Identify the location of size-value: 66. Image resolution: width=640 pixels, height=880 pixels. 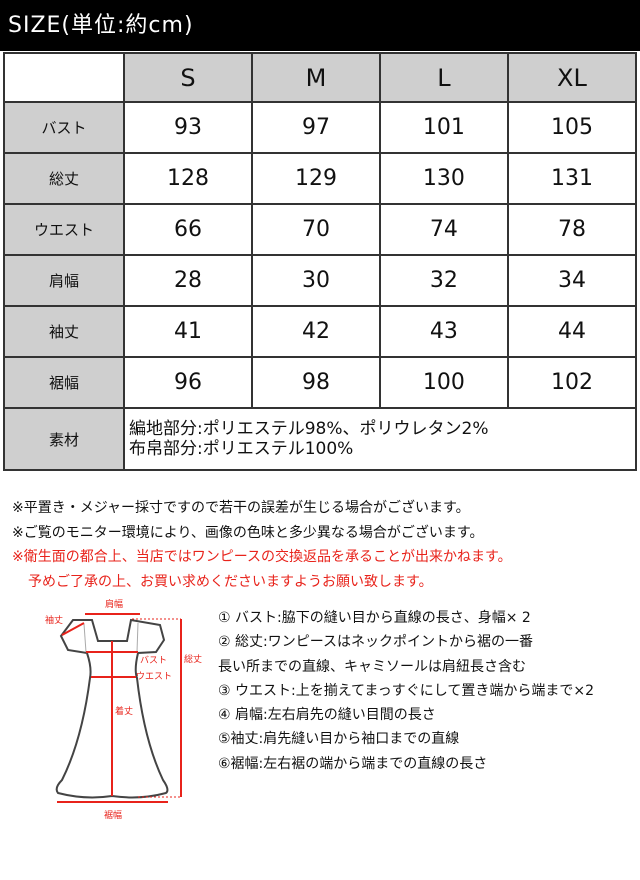
(188, 229).